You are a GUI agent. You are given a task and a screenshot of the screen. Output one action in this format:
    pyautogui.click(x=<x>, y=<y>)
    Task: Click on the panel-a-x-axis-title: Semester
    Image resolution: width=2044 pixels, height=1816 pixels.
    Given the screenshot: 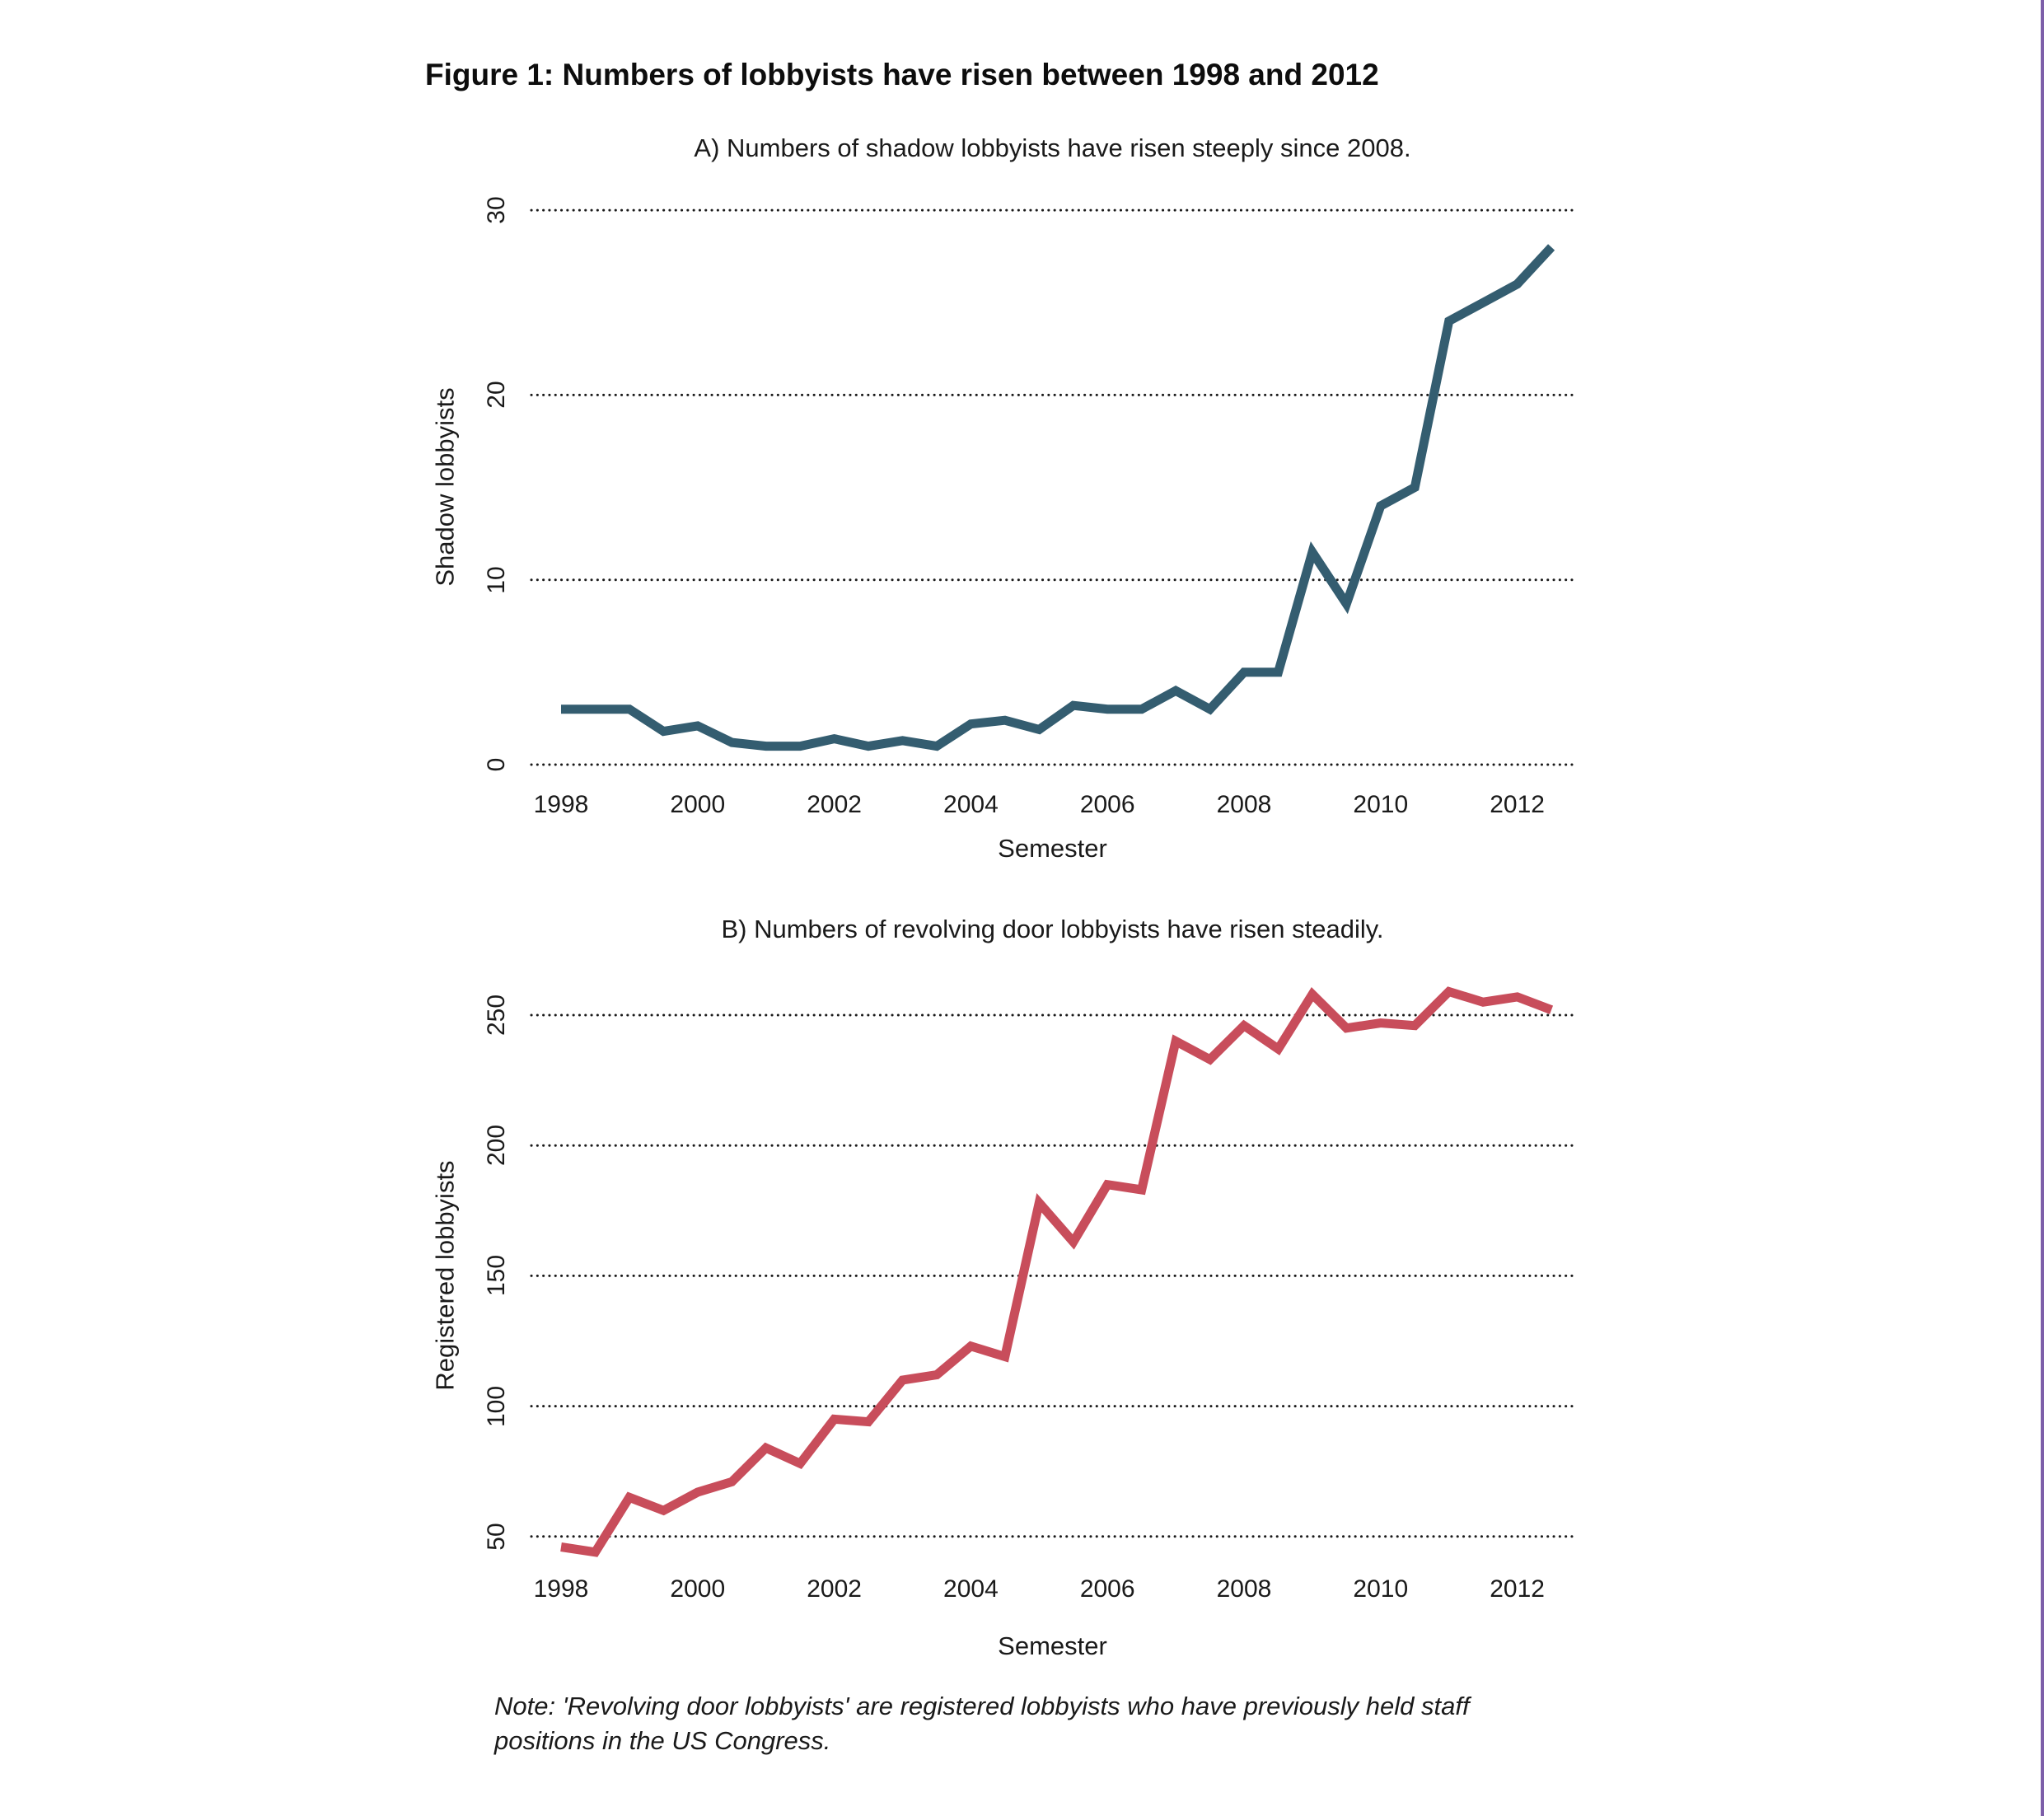 What is the action you would take?
    pyautogui.click(x=1052, y=848)
    